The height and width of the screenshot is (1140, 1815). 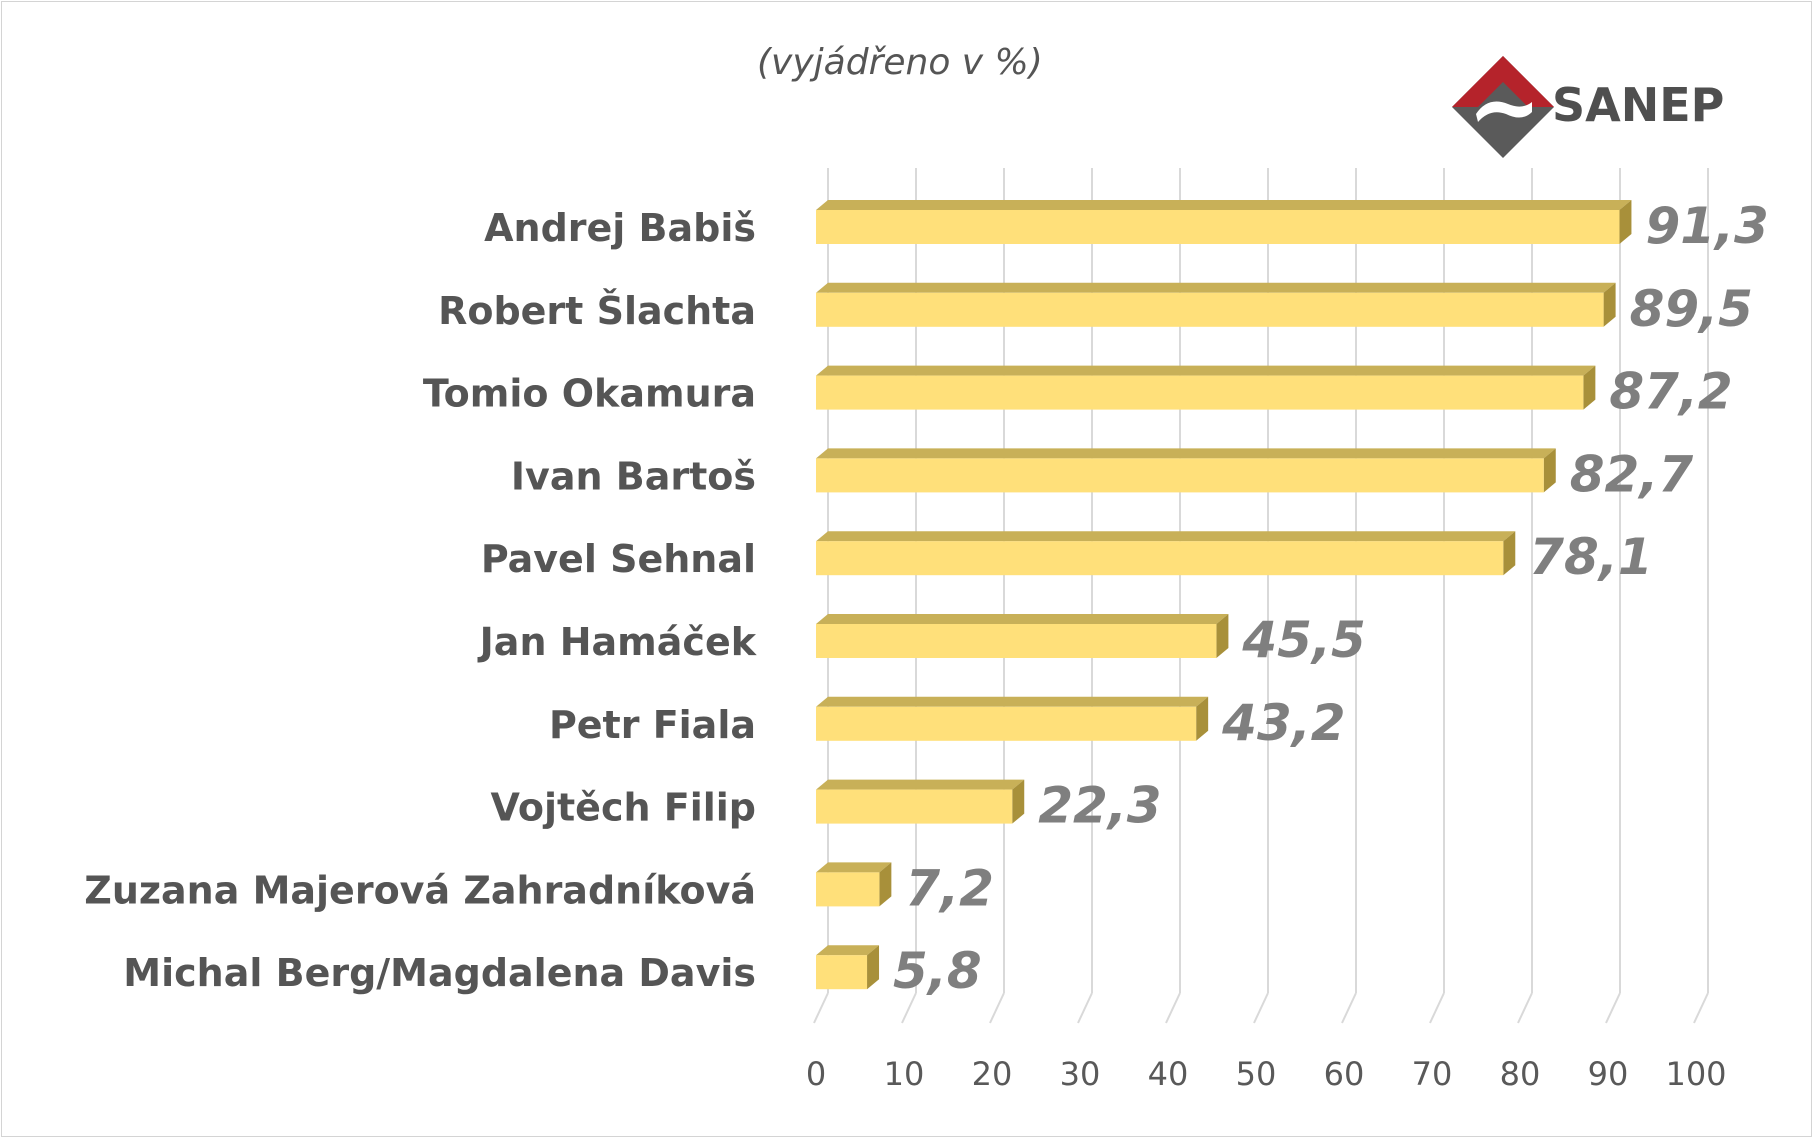 What do you see at coordinates (620, 228) in the screenshot?
I see `category-label: Andrej Babiš` at bounding box center [620, 228].